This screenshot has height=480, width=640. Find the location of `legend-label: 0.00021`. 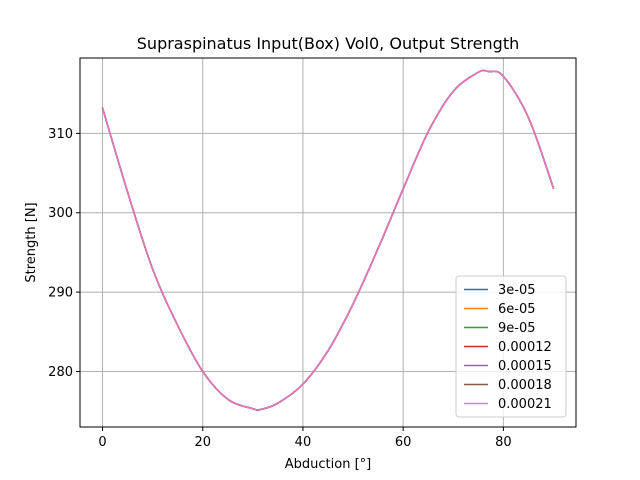

legend-label: 0.00021 is located at coordinates (525, 404).